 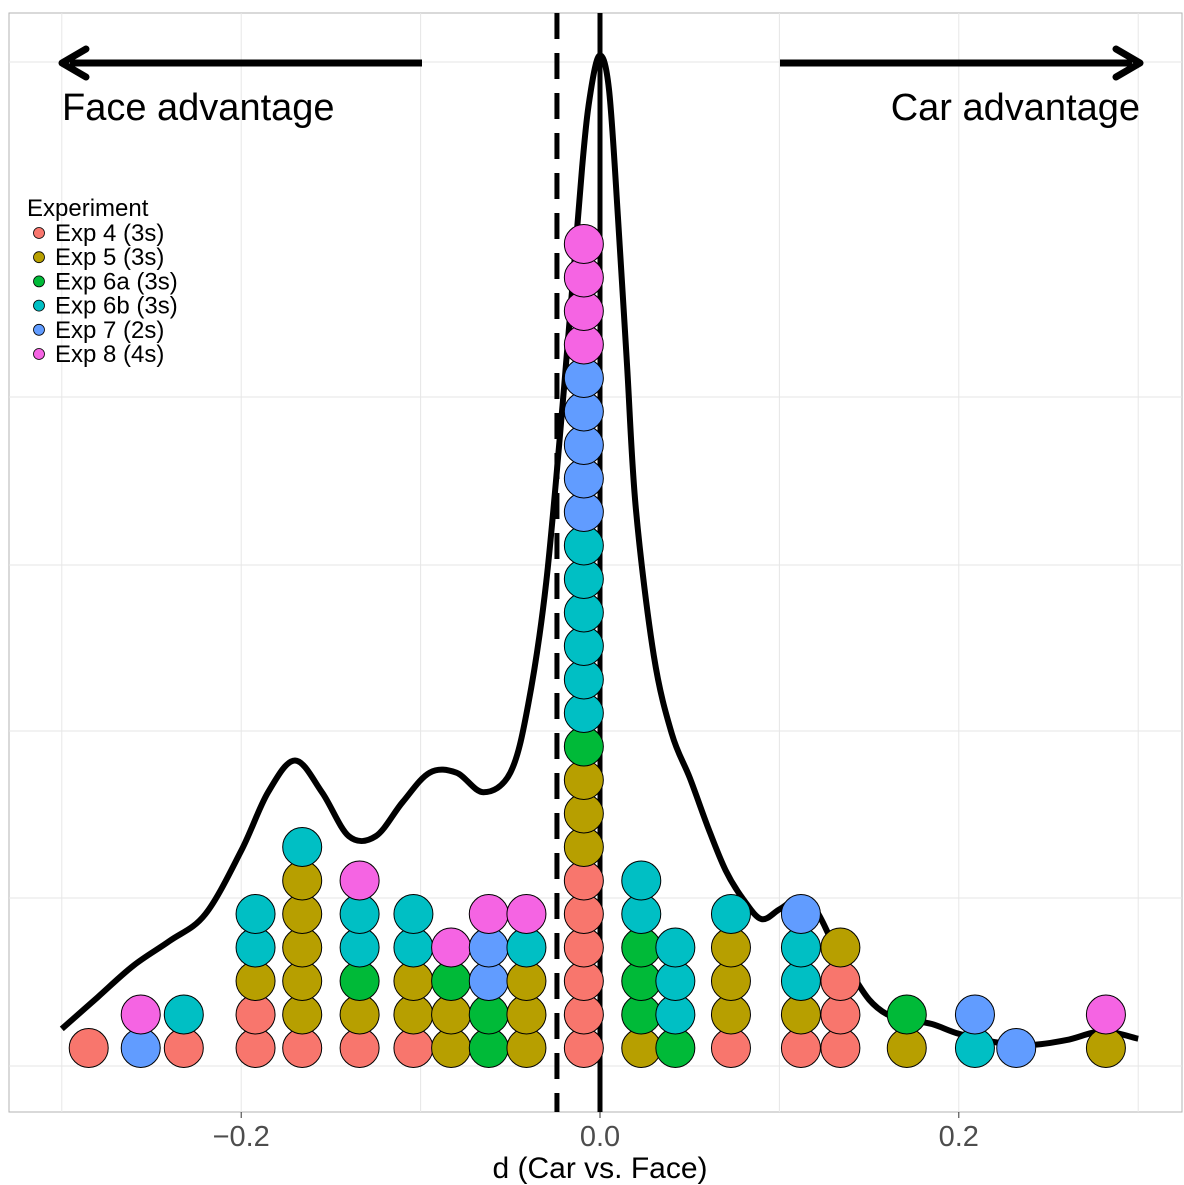 I want to click on x-tick-label: 0.0, so click(x=600, y=1137).